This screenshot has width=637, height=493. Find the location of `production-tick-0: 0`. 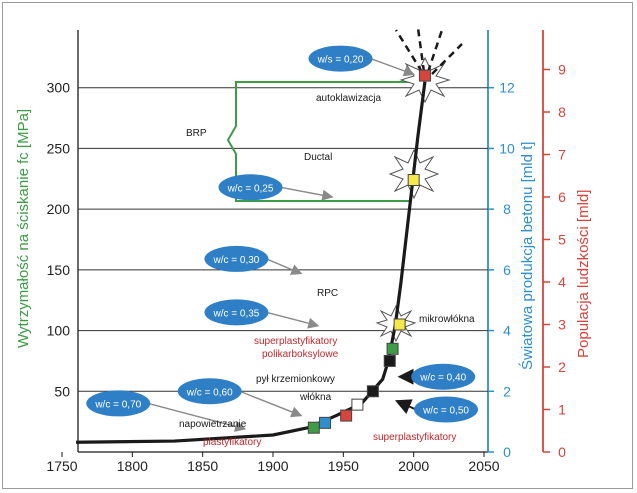

production-tick-0: 0 is located at coordinates (507, 452).